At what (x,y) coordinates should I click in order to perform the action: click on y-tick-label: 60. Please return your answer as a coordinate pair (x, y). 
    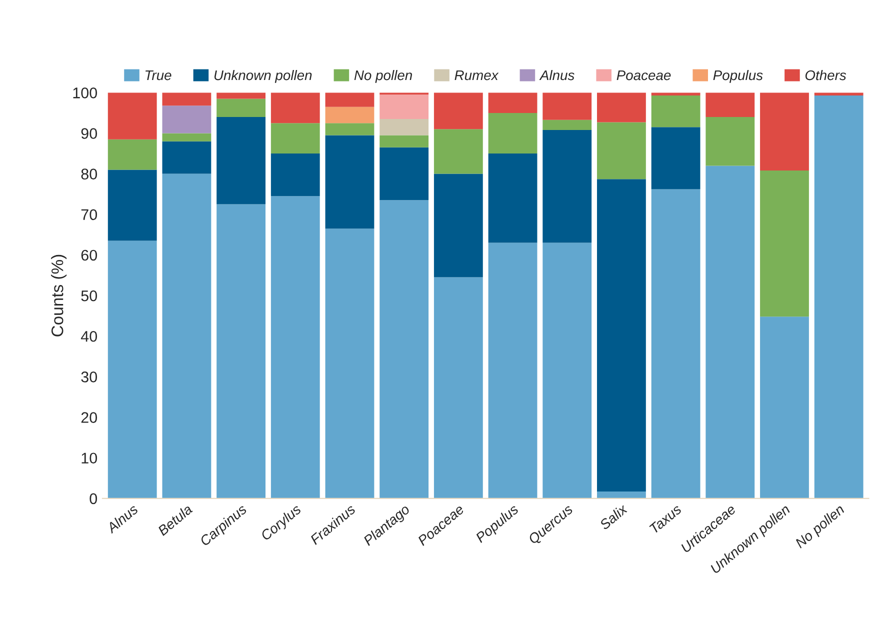
    Looking at the image, I should click on (89, 255).